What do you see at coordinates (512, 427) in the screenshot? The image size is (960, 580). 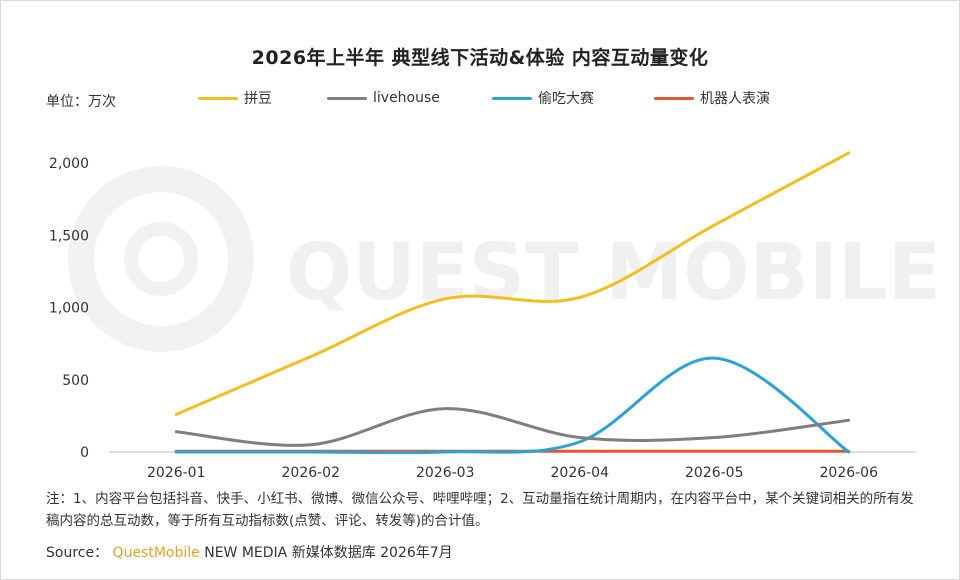 I see `series-line-livehouse` at bounding box center [512, 427].